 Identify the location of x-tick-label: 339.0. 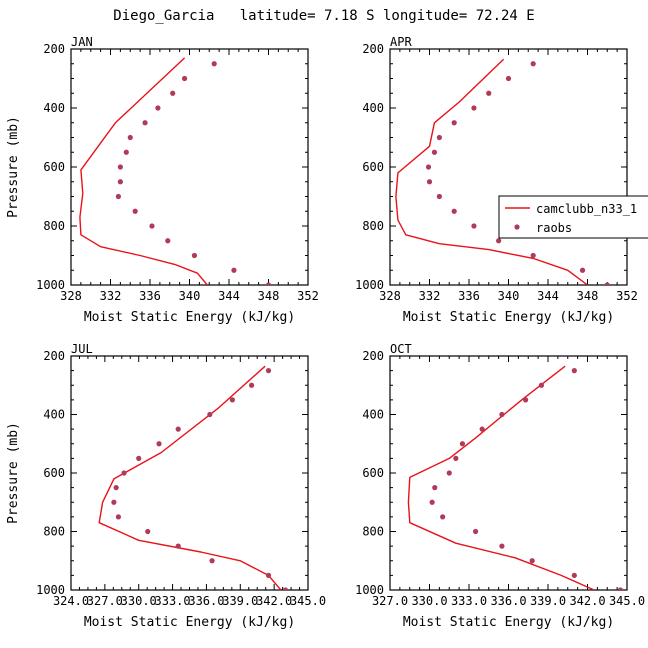
(240, 601).